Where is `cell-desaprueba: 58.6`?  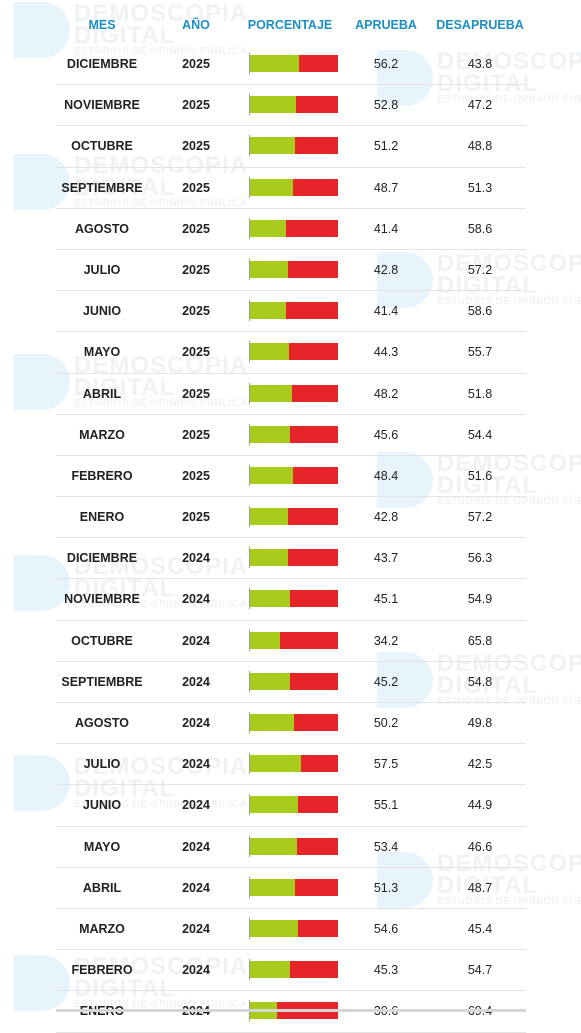
cell-desaprueba: 58.6 is located at coordinates (480, 311).